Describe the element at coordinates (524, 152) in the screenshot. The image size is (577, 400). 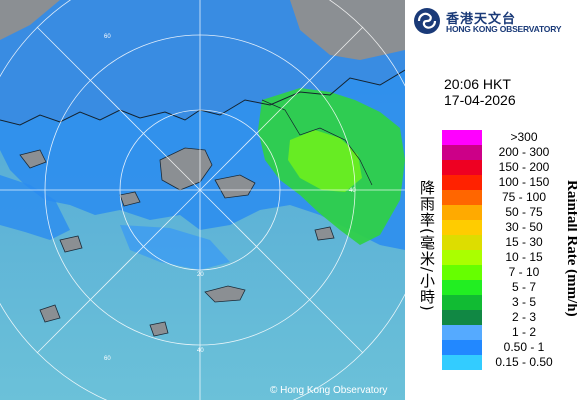
I see `legend-label: 200 - 300` at that location.